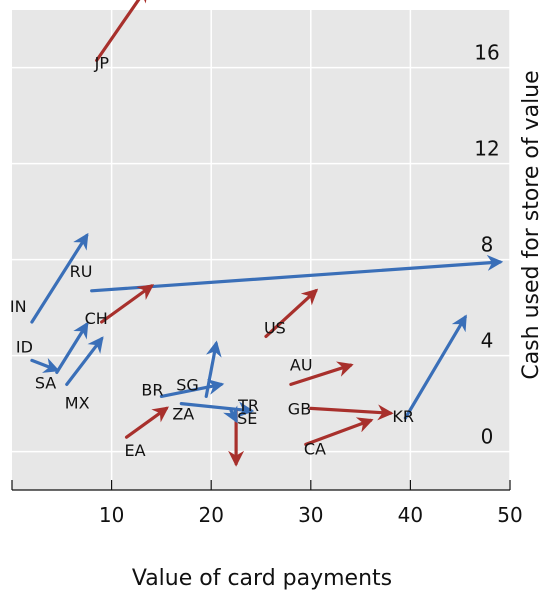  What do you see at coordinates (321, 373) in the screenshot?
I see `arrow-au` at bounding box center [321, 373].